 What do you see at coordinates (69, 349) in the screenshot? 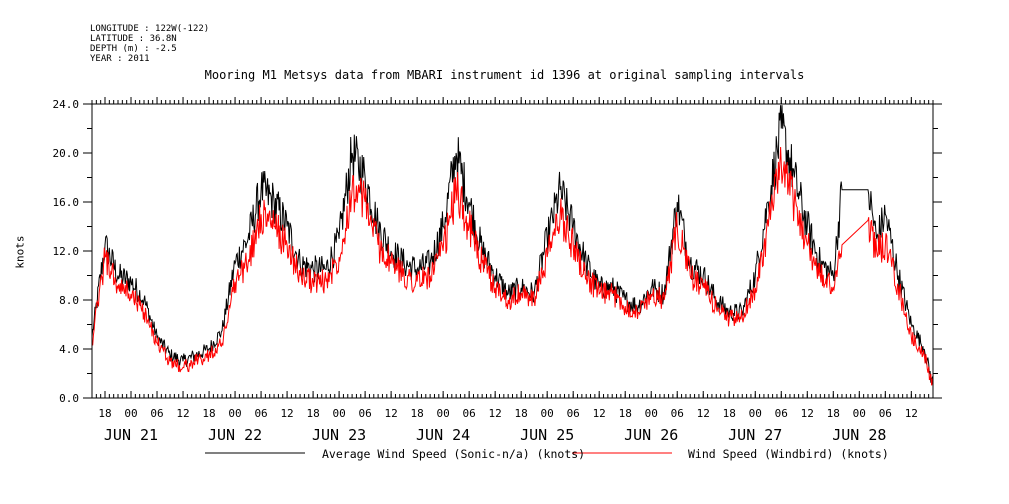
I see `y-tick-label: 4.0` at bounding box center [69, 349].